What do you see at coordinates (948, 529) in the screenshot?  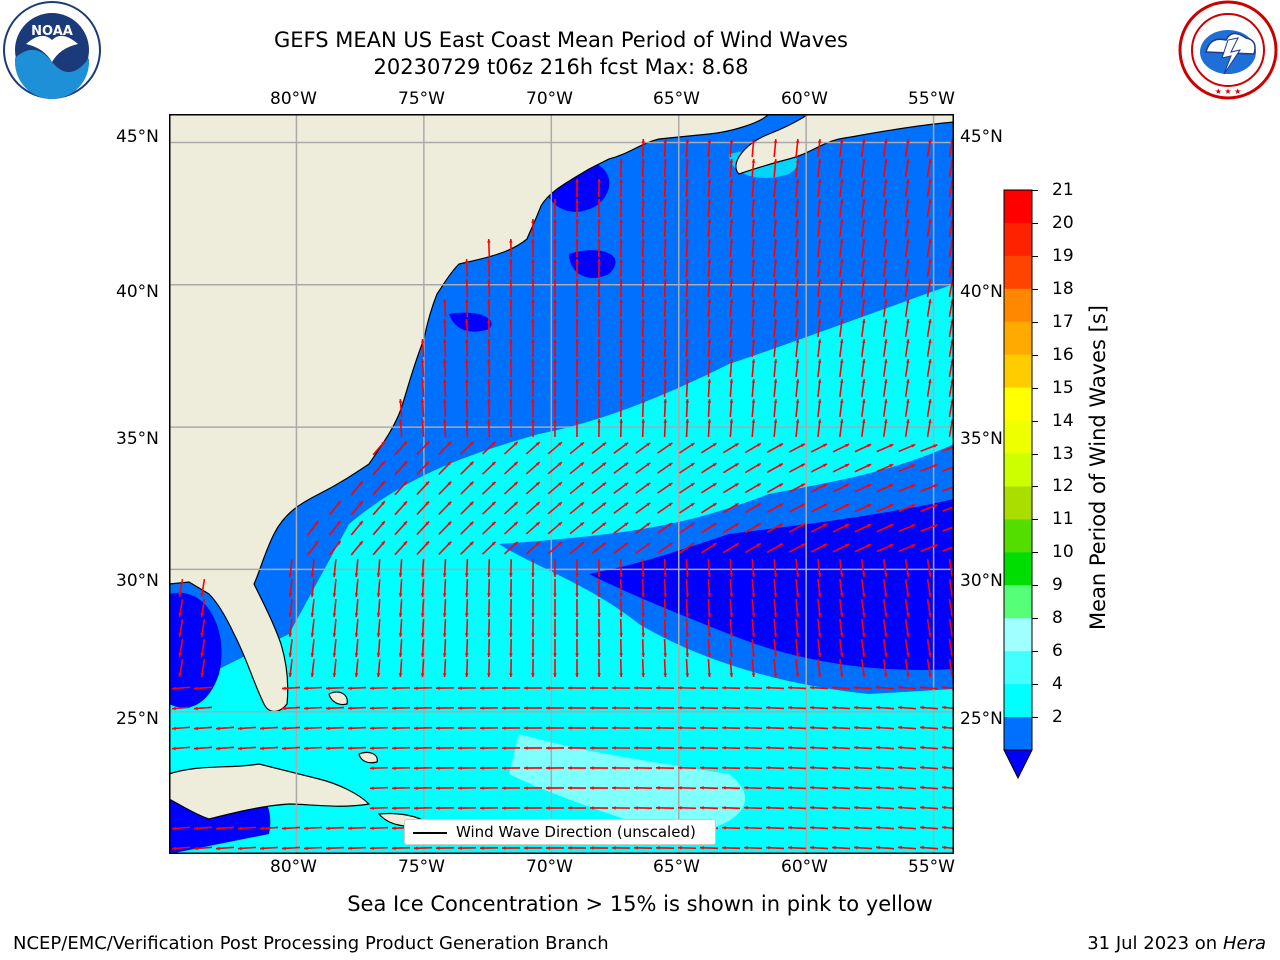 I see `direction-arrow` at bounding box center [948, 529].